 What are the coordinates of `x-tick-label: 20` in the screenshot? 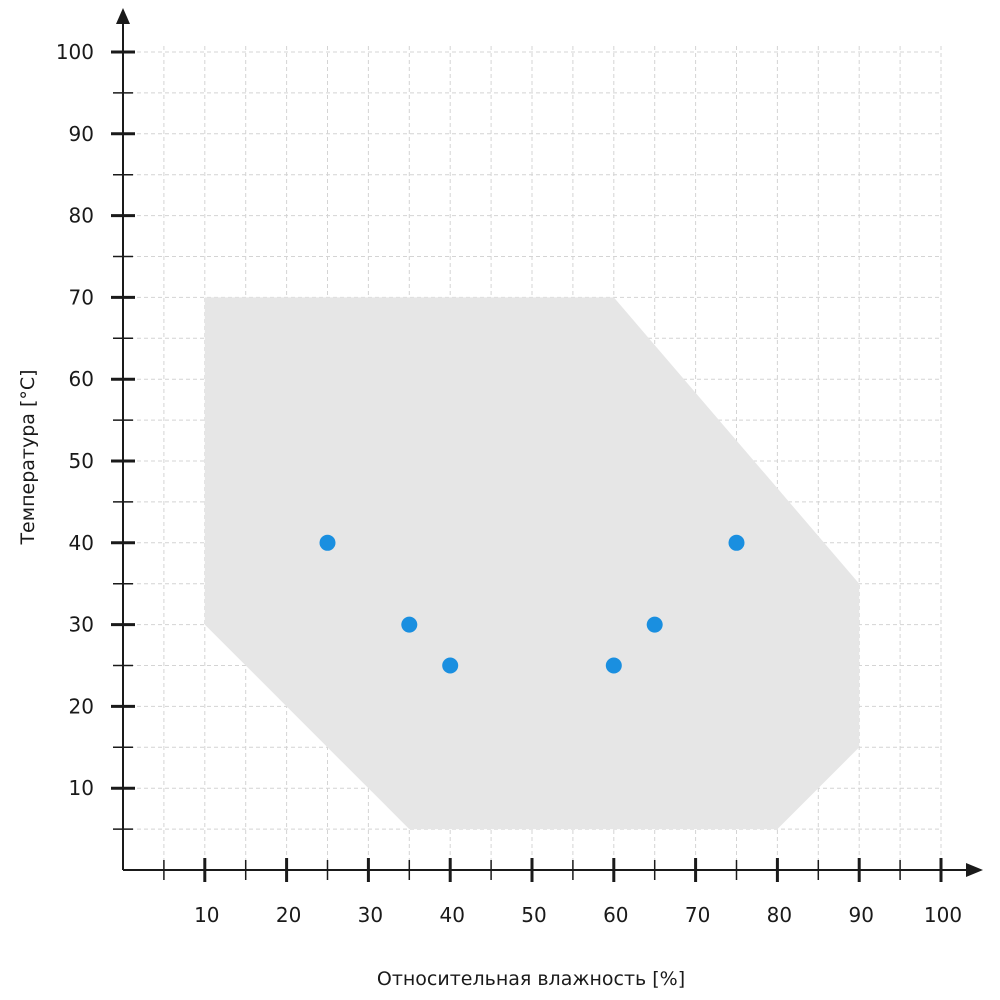 It's located at (288, 915).